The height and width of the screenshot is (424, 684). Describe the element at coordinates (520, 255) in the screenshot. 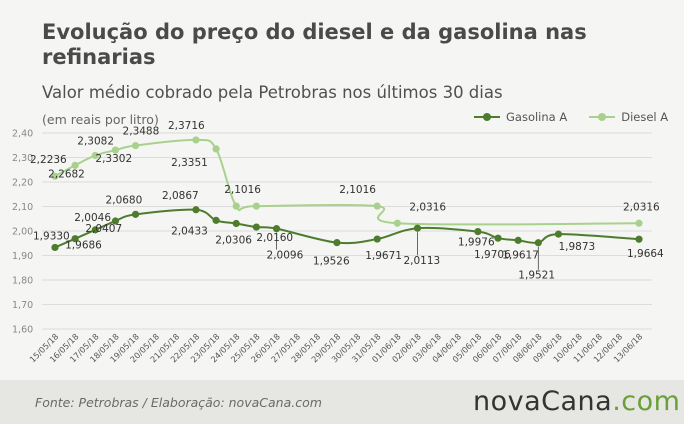

I see `data-label-gasolina: 1,9617` at that location.